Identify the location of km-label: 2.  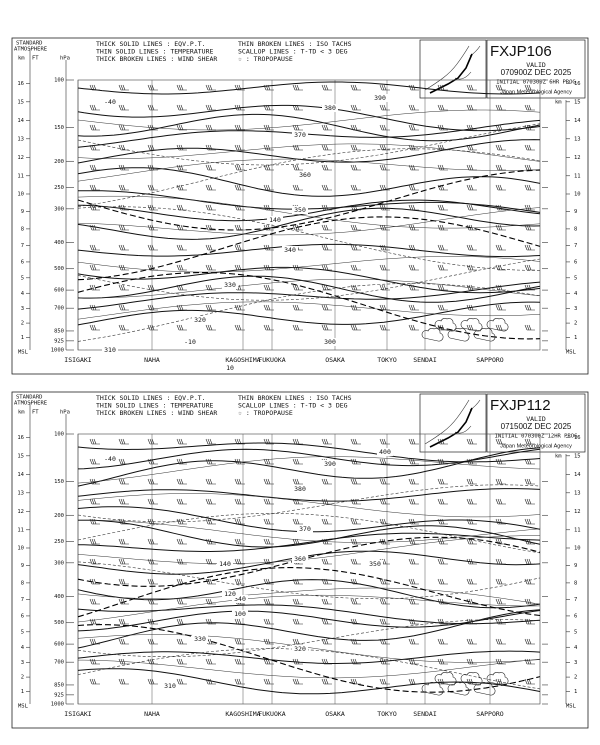
(22, 324).